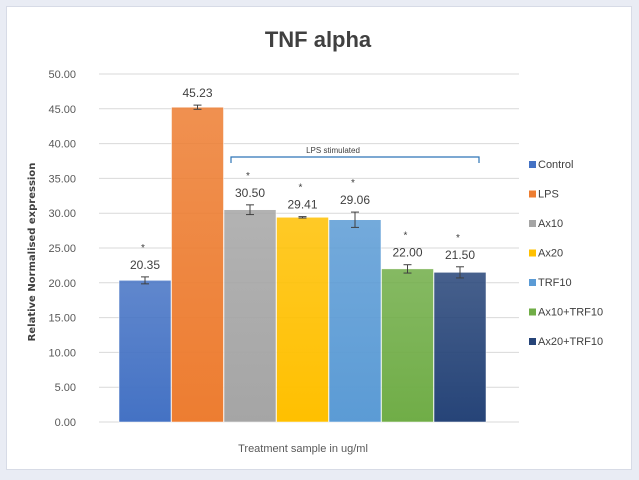 The height and width of the screenshot is (480, 639). I want to click on legend-label: Control, so click(555, 165).